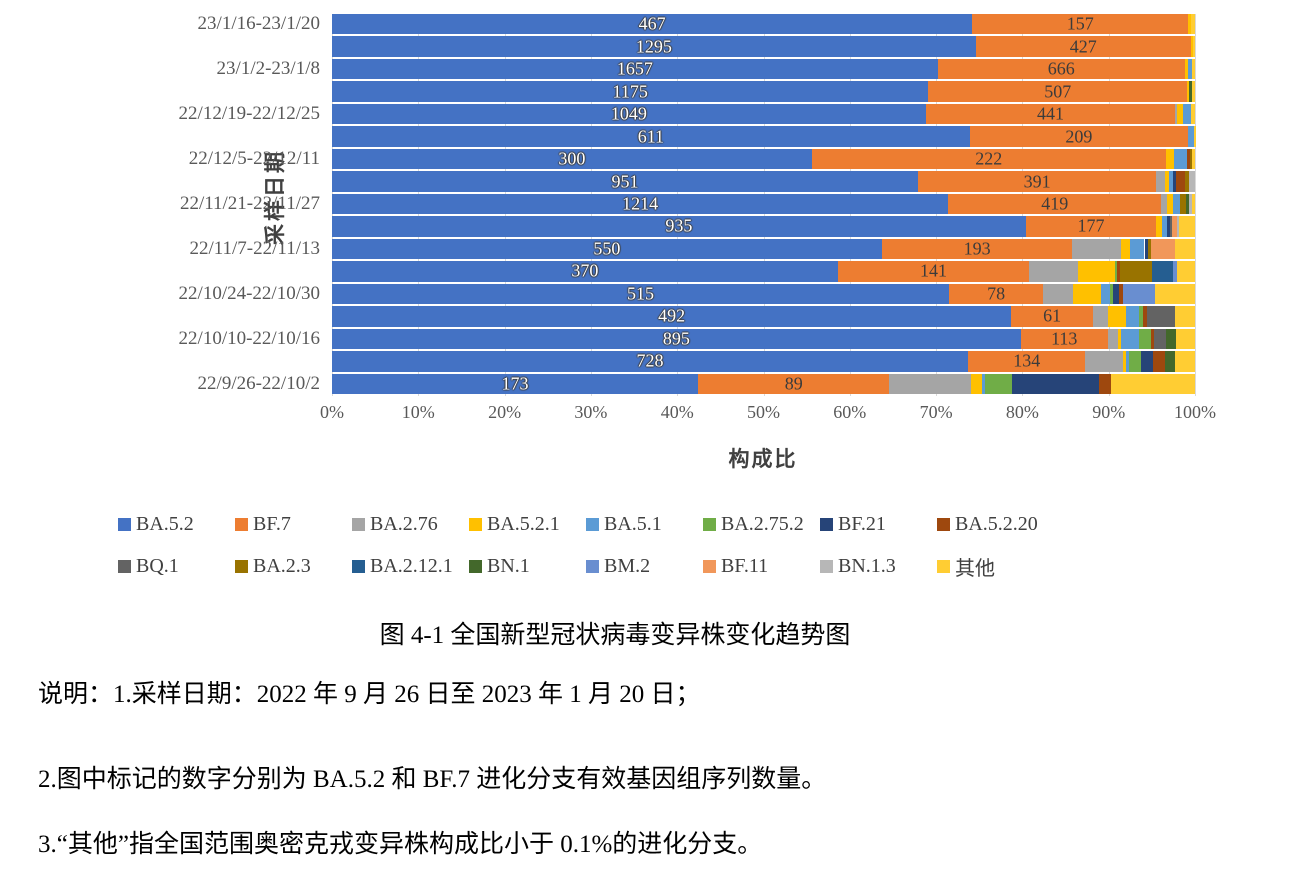 Image resolution: width=1312 pixels, height=878 pixels. What do you see at coordinates (688, 566) in the screenshot?
I see `legend-row: BQ.1 BA.2.3 BA.2.12.1 BN.1 BM.2 BF.11 BN.1.3 其他` at bounding box center [688, 566].